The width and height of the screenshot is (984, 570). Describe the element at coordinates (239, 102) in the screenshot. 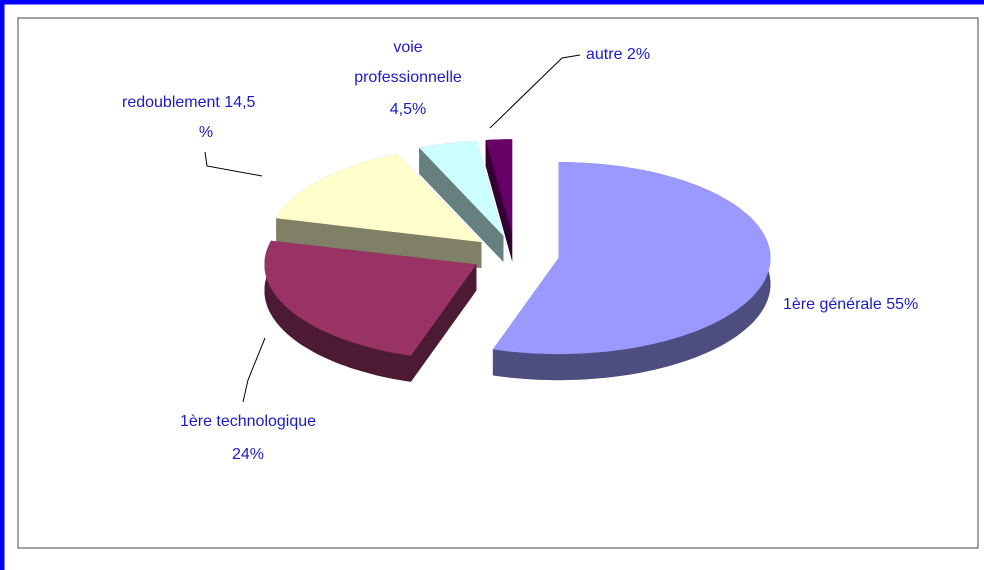

I see `value-label: 14,5` at that location.